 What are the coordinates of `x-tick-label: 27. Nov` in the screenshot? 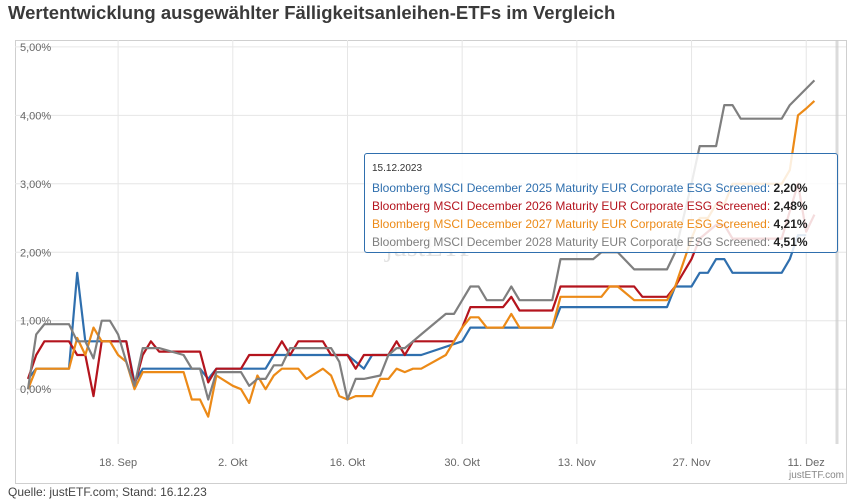 It's located at (692, 463).